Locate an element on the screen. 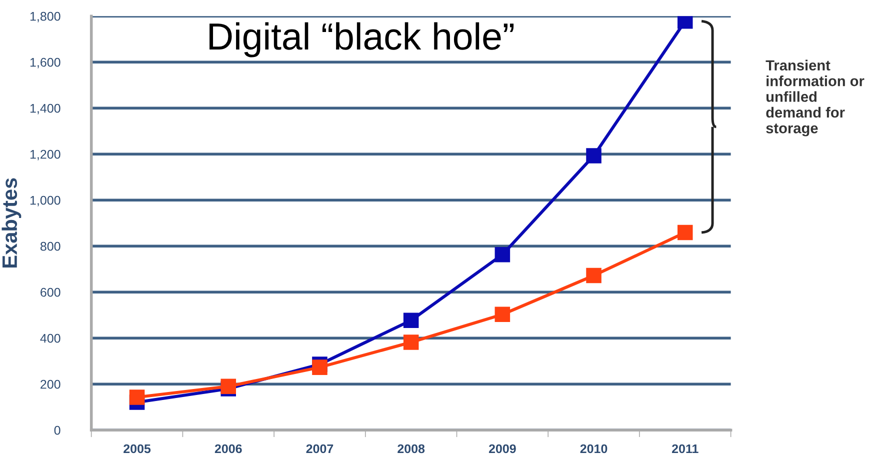  y-tick-label: 800 is located at coordinates (50, 246).